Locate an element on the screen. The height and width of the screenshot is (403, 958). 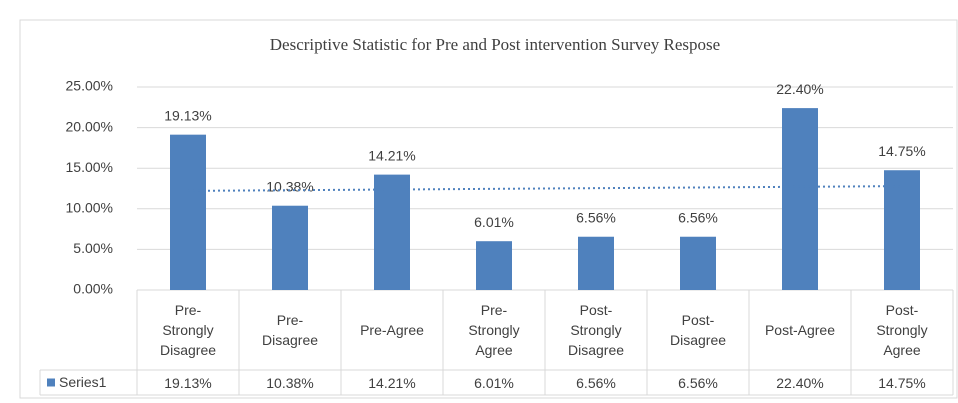
category-label: Post-Agree is located at coordinates (800, 330).